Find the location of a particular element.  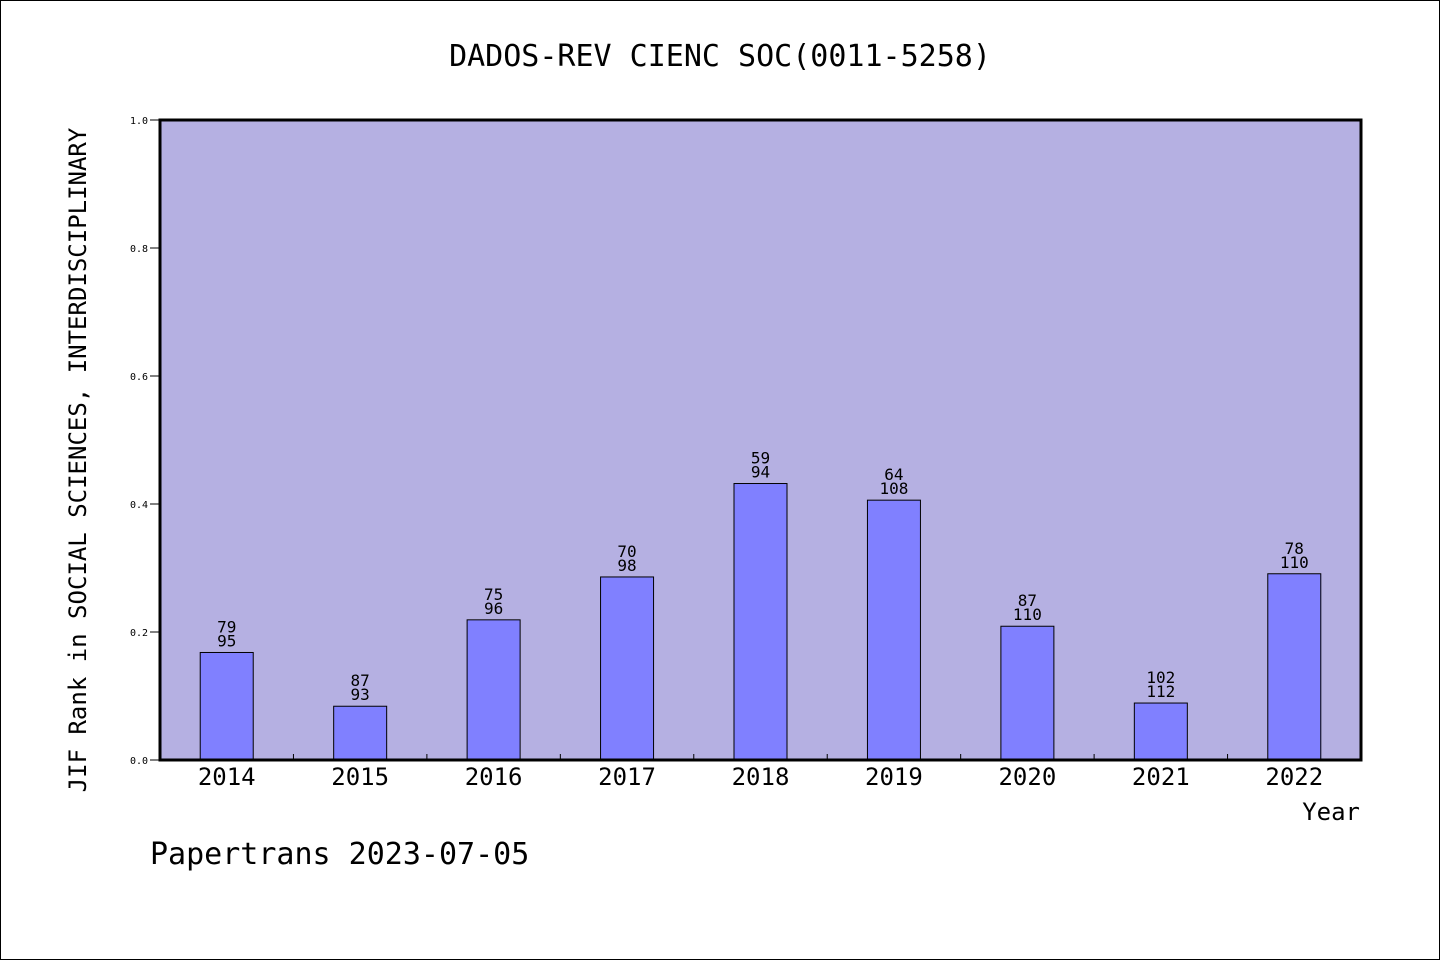

x-tick-label: 2020 is located at coordinates (1027, 777).